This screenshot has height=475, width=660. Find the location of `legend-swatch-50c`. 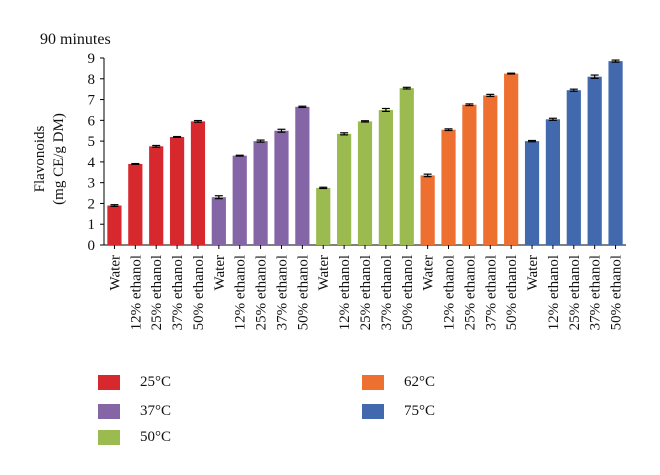

legend-swatch-50c is located at coordinates (109, 437).